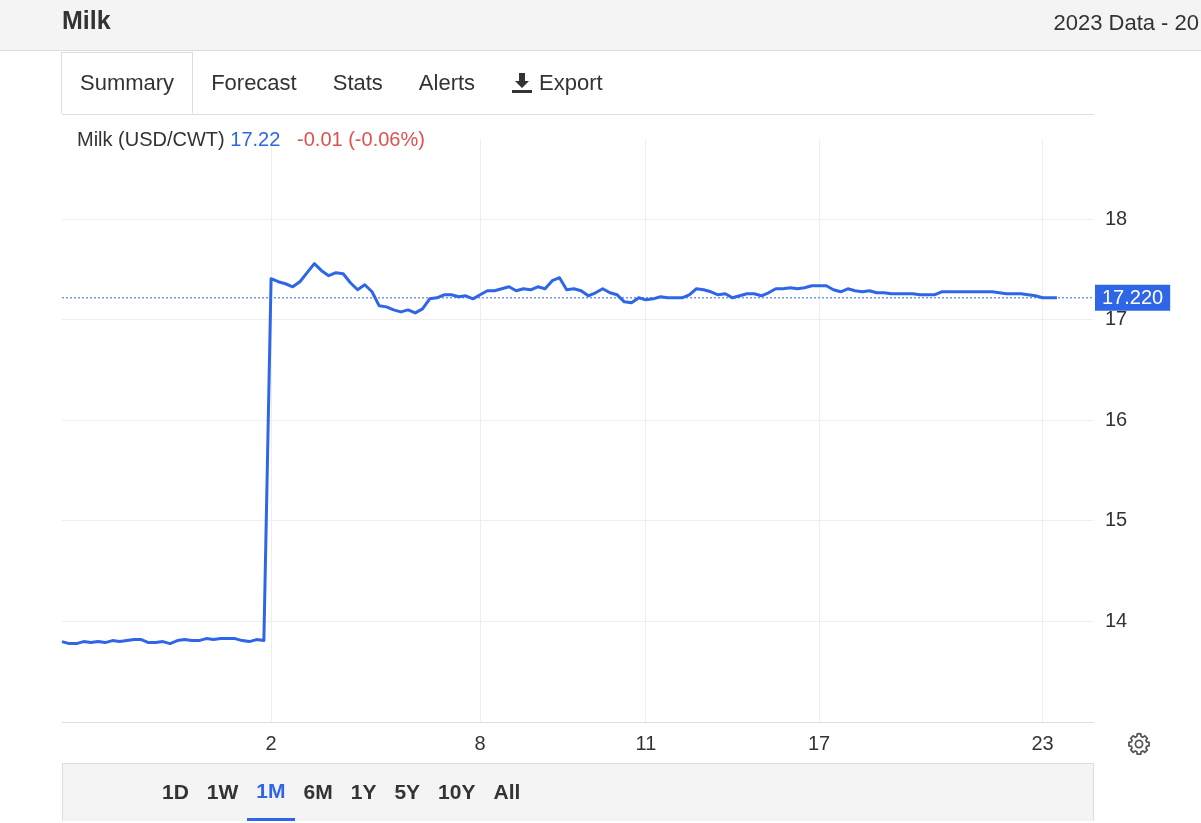 The image size is (1201, 823). What do you see at coordinates (407, 792) in the screenshot?
I see `text: 5Y` at bounding box center [407, 792].